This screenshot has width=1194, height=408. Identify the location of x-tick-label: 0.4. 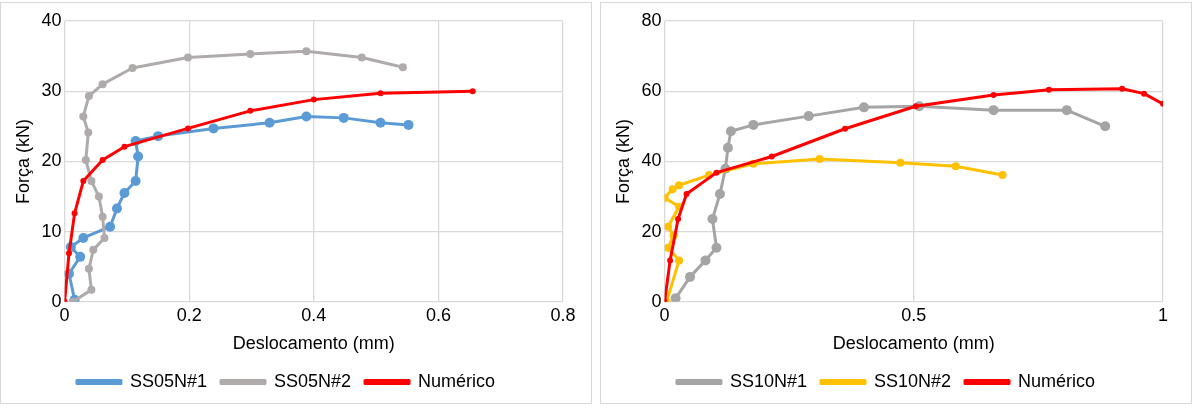
(314, 314).